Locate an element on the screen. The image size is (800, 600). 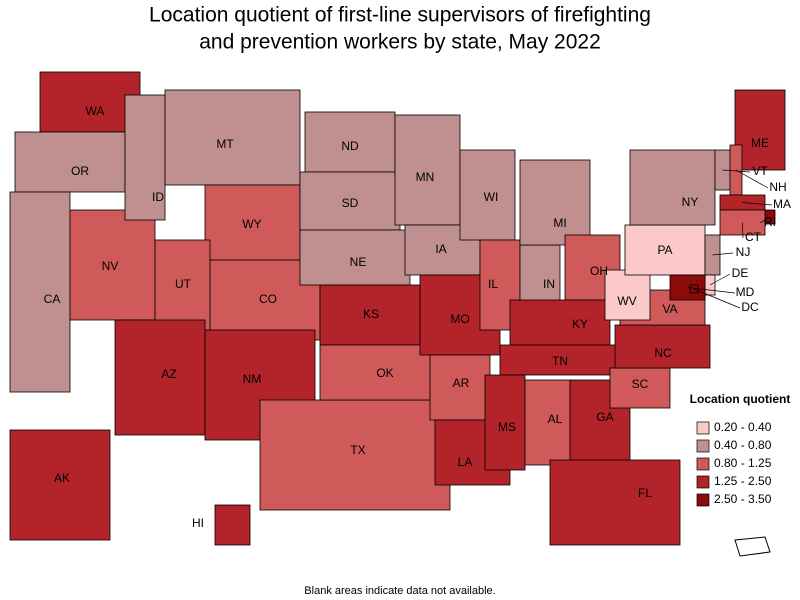
state-label: AL is located at coordinates (555, 419).